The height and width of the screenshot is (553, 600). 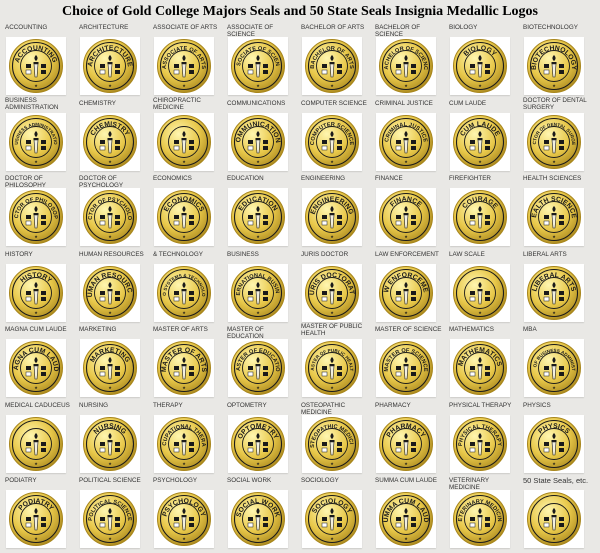 I want to click on seal-image: POLITICAL SCIENCE ★, so click(x=110, y=519).